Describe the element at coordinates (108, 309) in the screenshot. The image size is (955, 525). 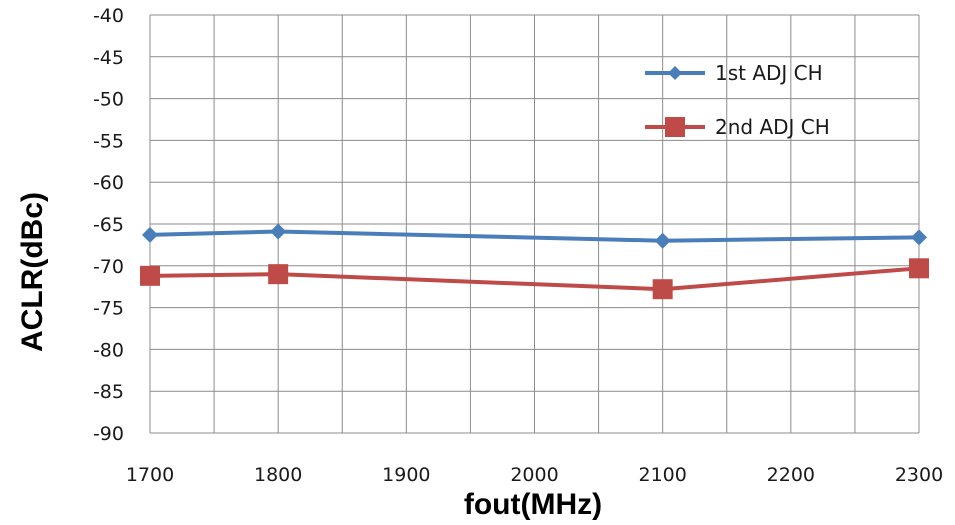
I see `y-tick-label: -75` at that location.